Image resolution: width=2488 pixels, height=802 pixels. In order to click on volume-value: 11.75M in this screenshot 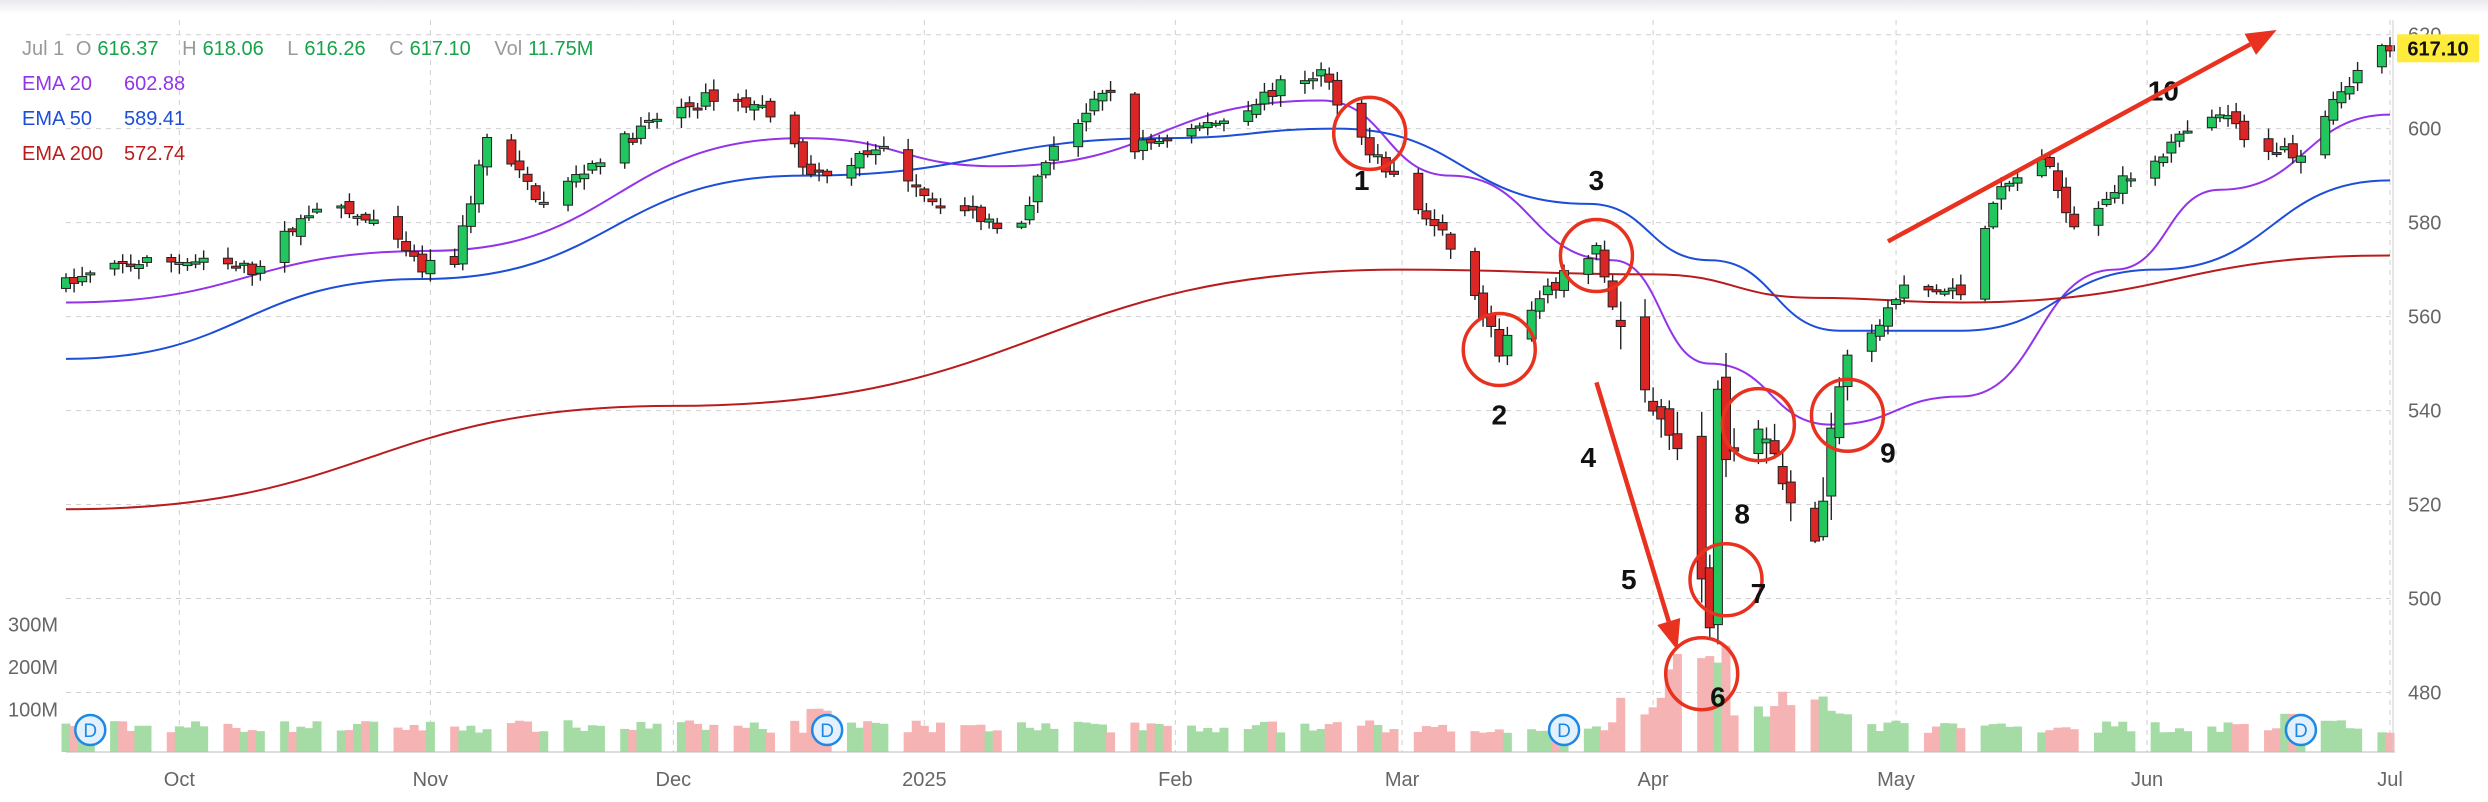, I will do `click(561, 49)`.